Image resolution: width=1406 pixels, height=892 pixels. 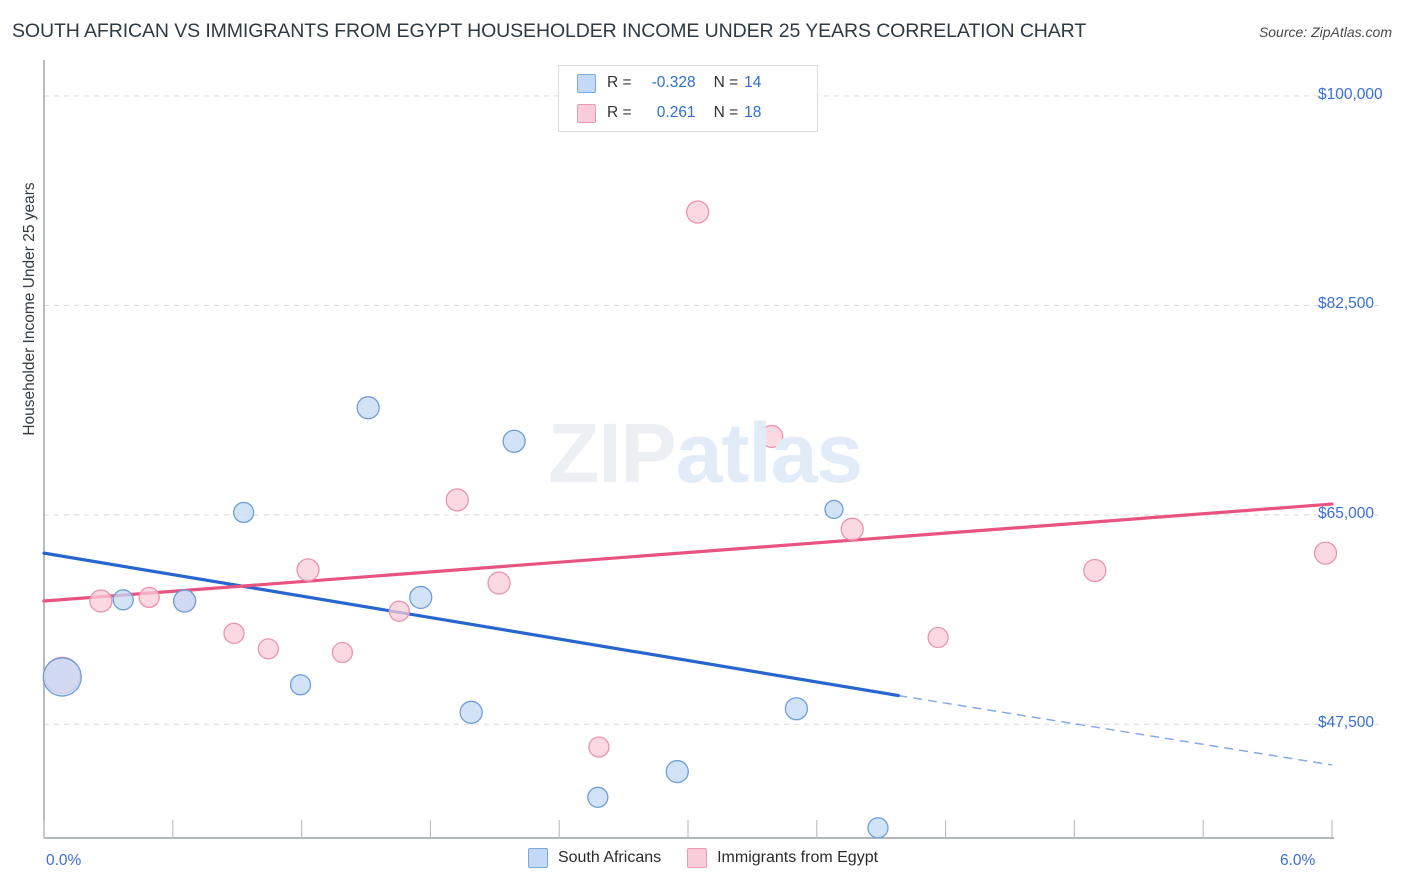 What do you see at coordinates (753, 112) in the screenshot?
I see `stats-n-value-pink: 18` at bounding box center [753, 112].